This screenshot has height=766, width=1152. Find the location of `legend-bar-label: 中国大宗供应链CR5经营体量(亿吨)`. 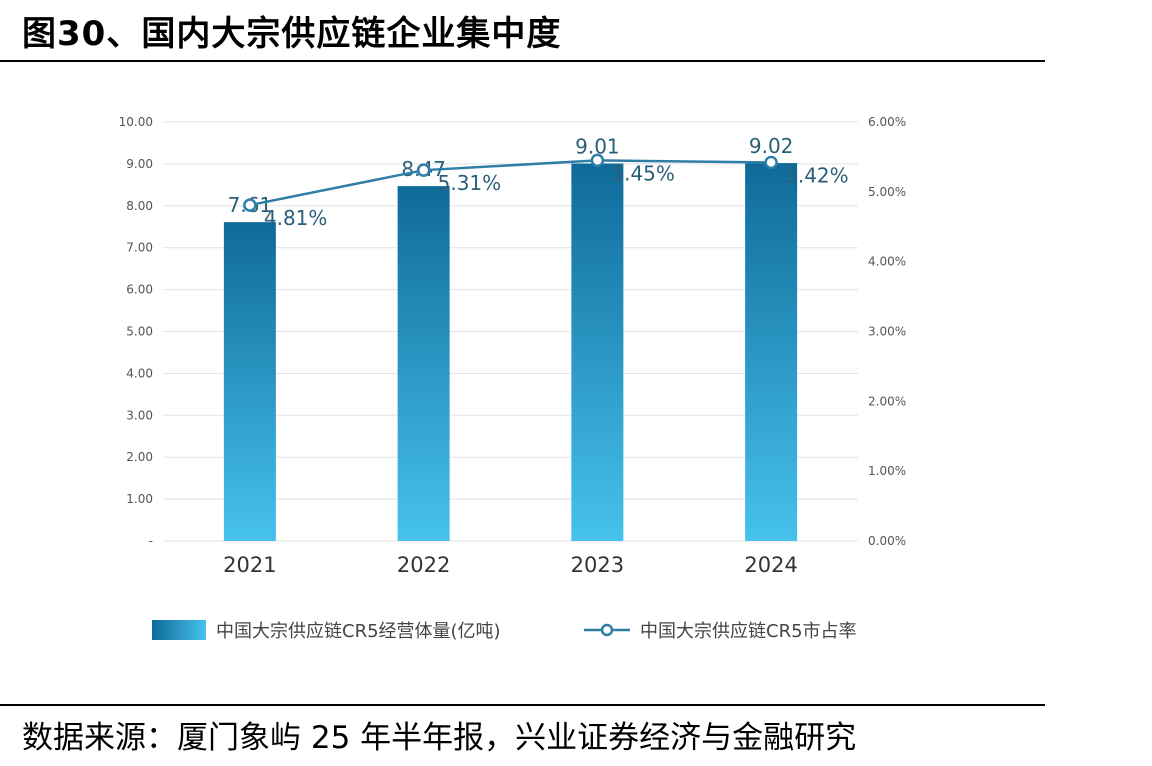

legend-bar-label: 中国大宗供应链CR5经营体量(亿吨) is located at coordinates (358, 631).